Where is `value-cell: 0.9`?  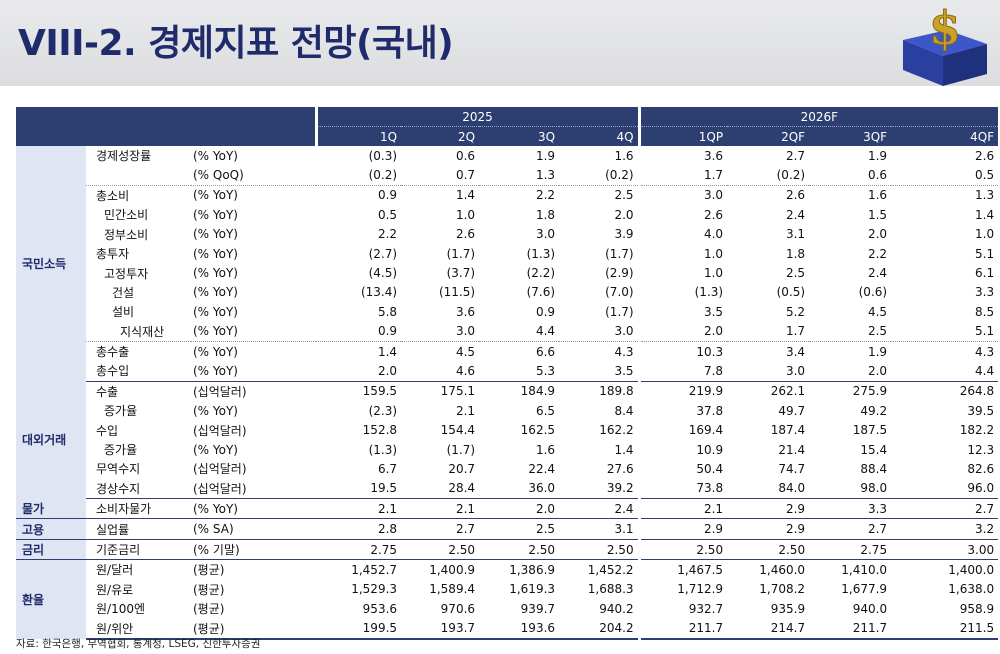 value-cell: 0.9 is located at coordinates (387, 195).